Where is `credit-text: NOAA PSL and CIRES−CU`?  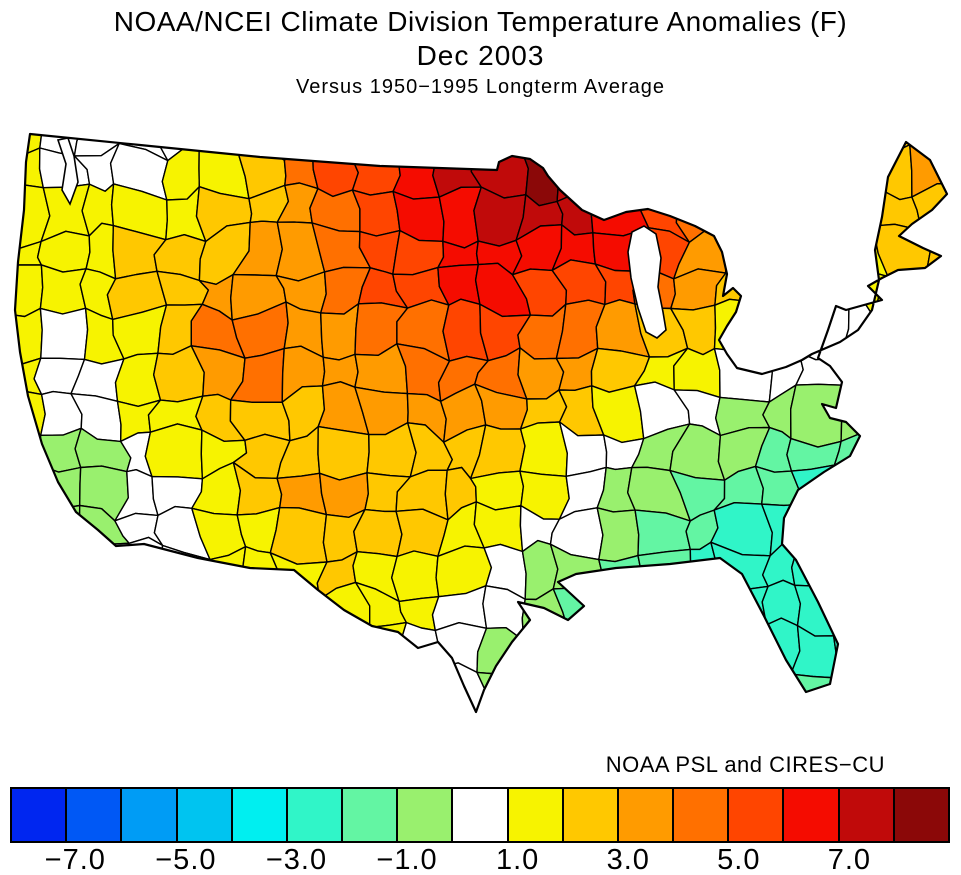 credit-text: NOAA PSL and CIRES−CU is located at coordinates (745, 764).